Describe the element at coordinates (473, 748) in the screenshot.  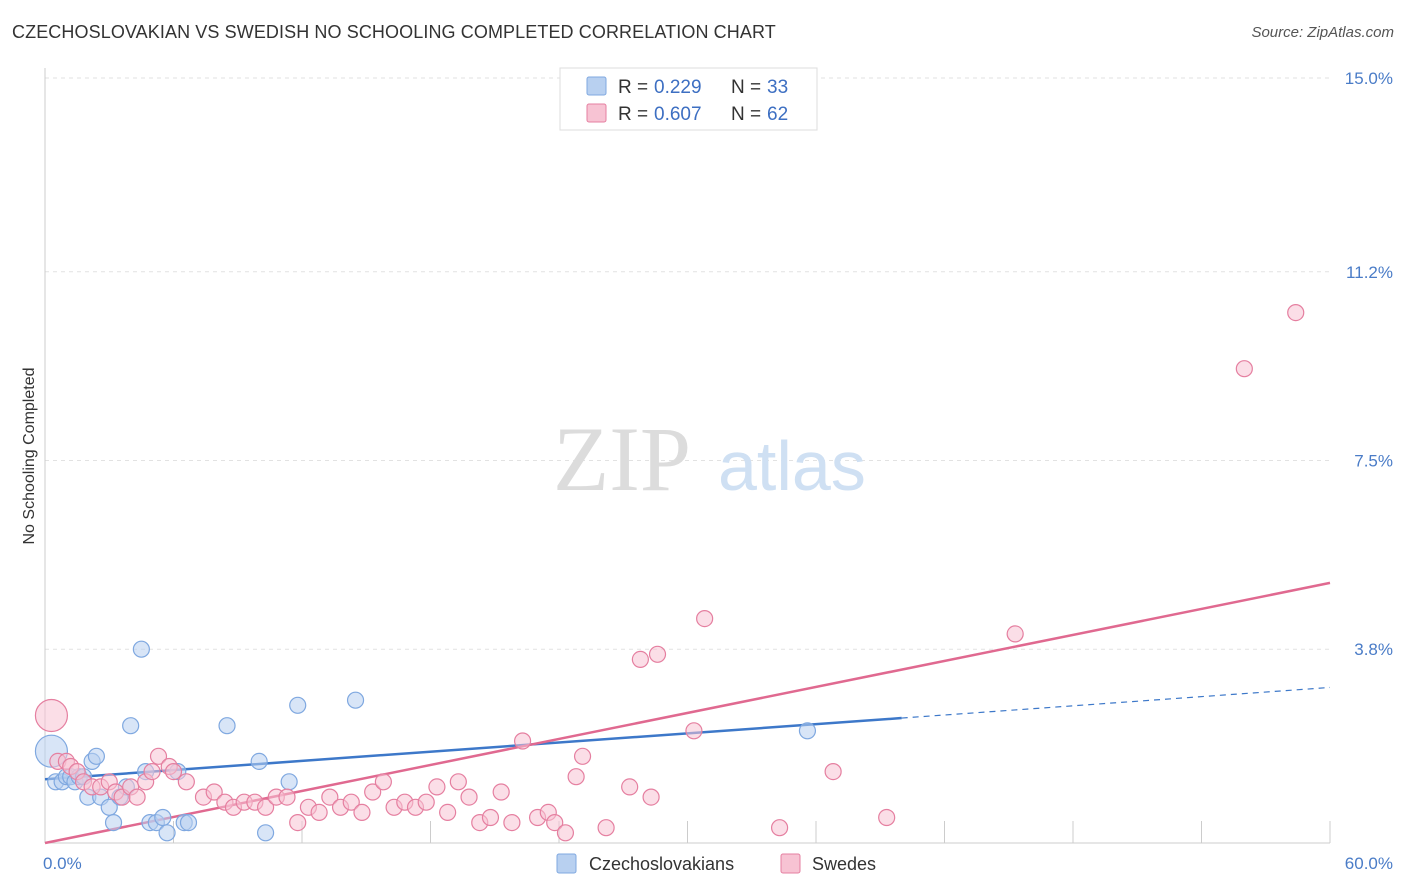
I see `czech-trend-line` at that location.